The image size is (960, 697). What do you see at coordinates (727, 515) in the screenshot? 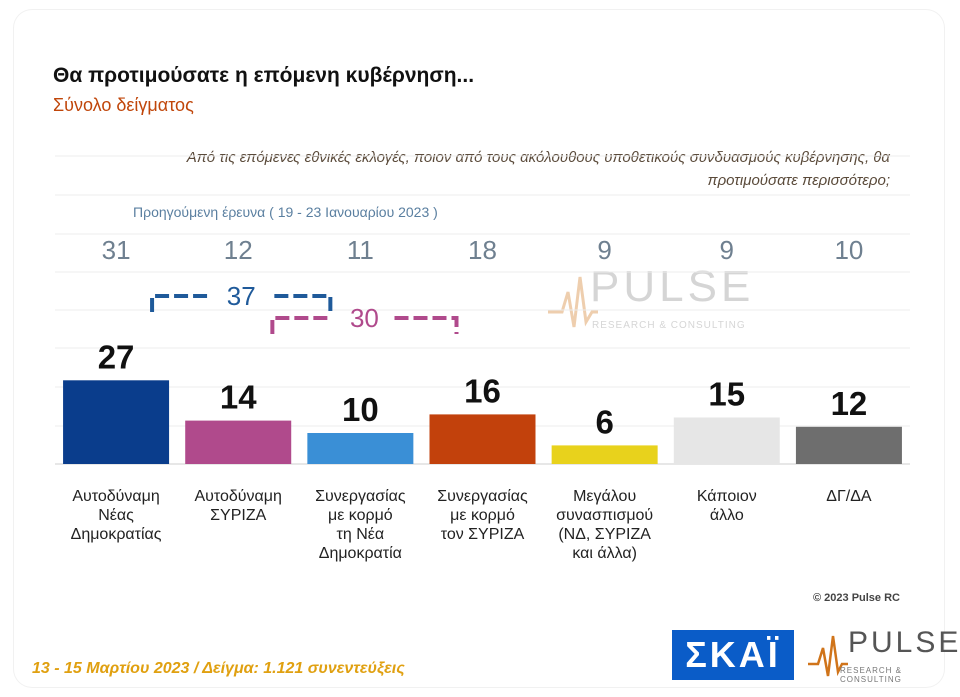
I see `category-label: άλλο` at bounding box center [727, 515].